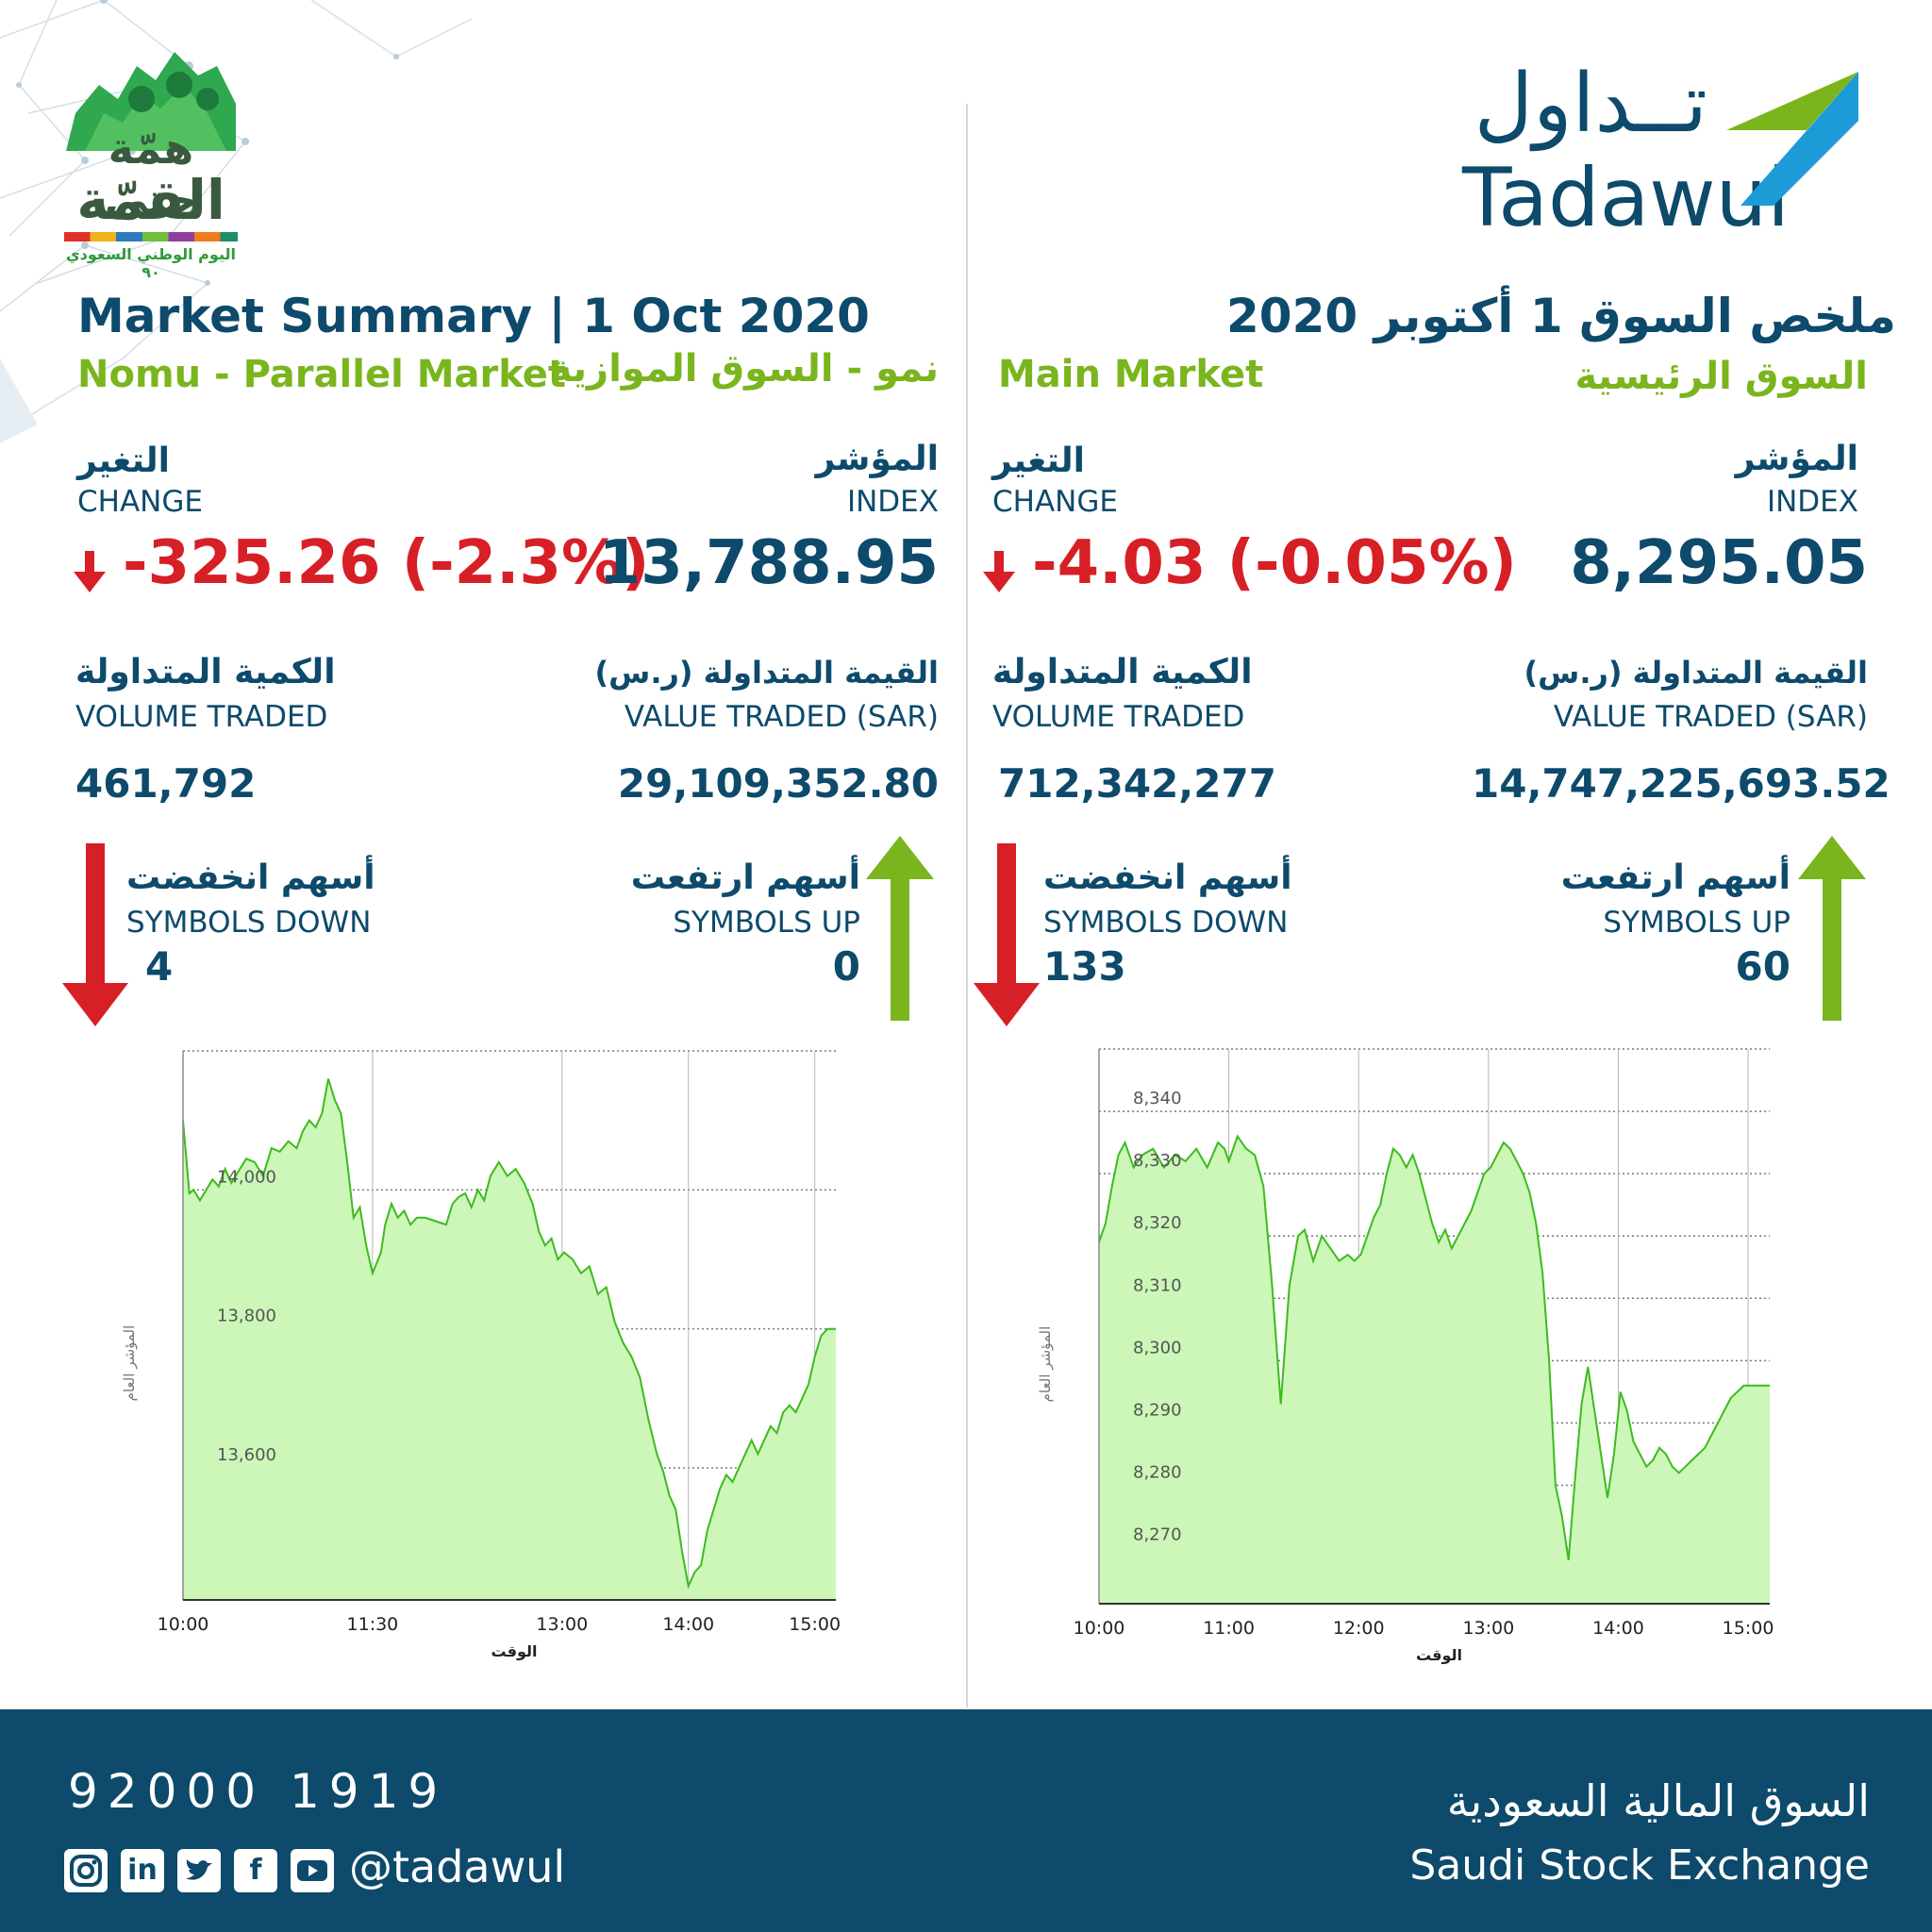 The width and height of the screenshot is (1932, 1932). What do you see at coordinates (458, 1866) in the screenshot?
I see `footer-social-handle: @tadawul` at bounding box center [458, 1866].